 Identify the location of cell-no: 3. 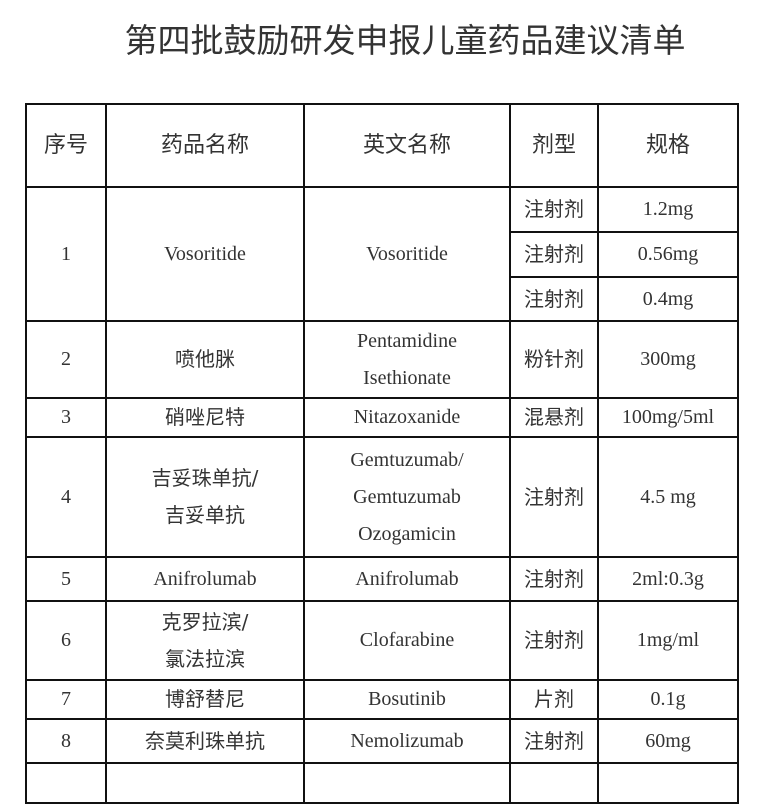
(66, 417).